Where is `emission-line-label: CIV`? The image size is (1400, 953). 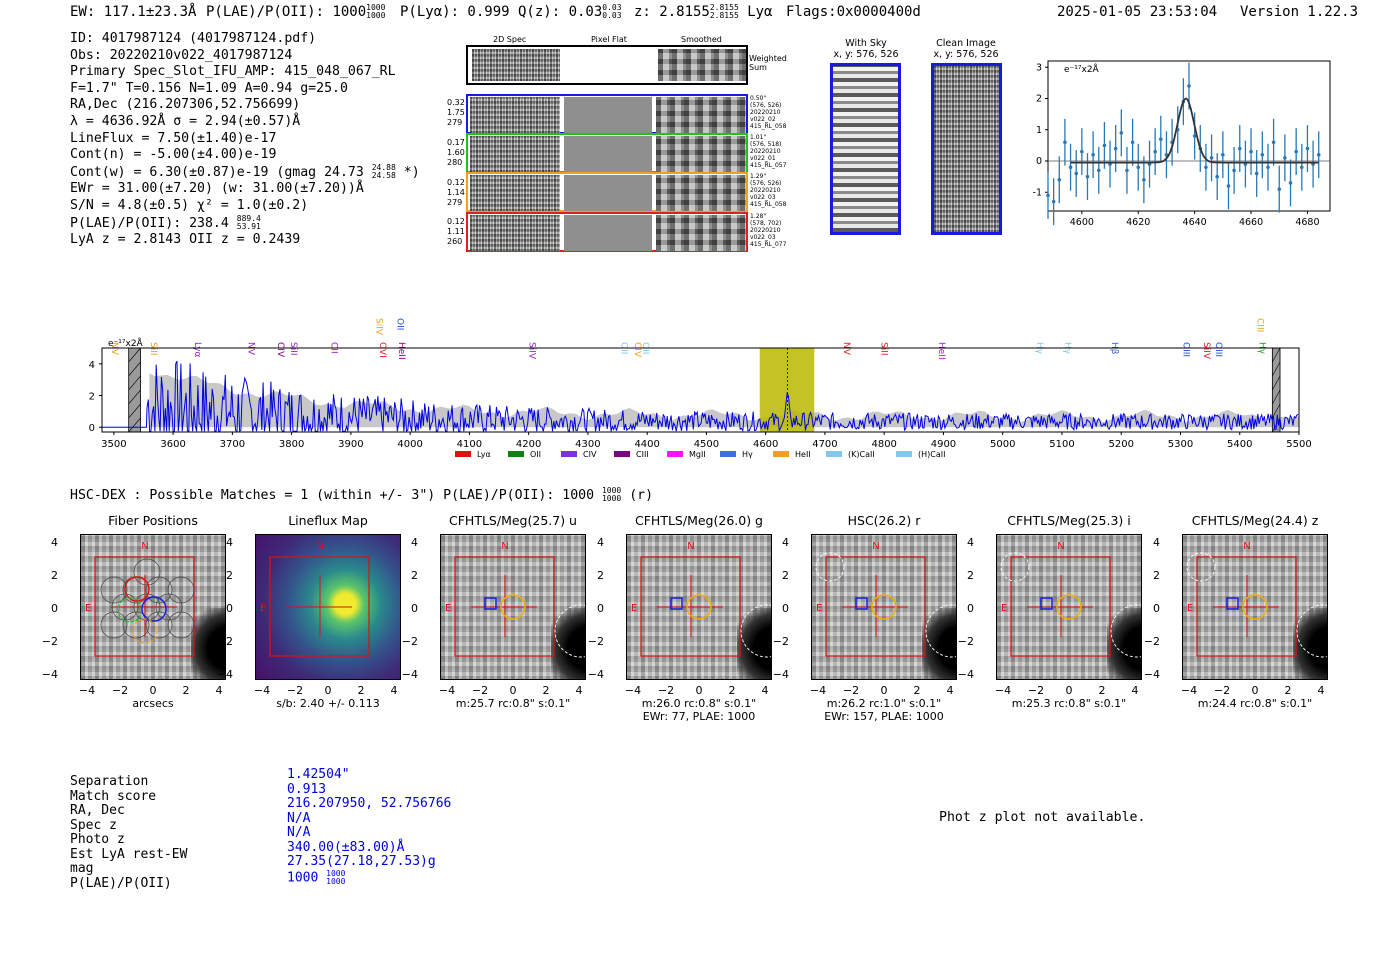 emission-line-label: CIV is located at coordinates (280, 350).